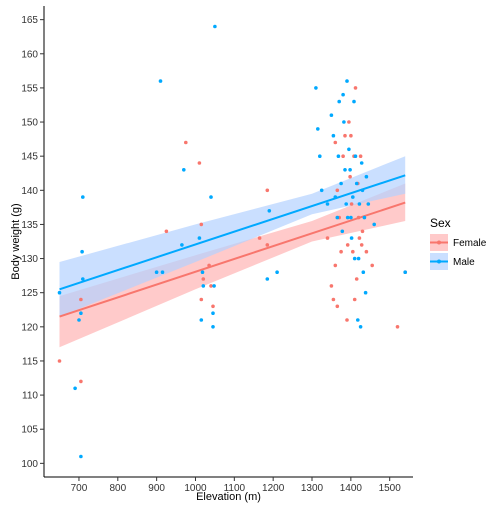 This screenshot has width=490, height=505. What do you see at coordinates (273, 488) in the screenshot?
I see `x-tick-label: 1200` at bounding box center [273, 488].